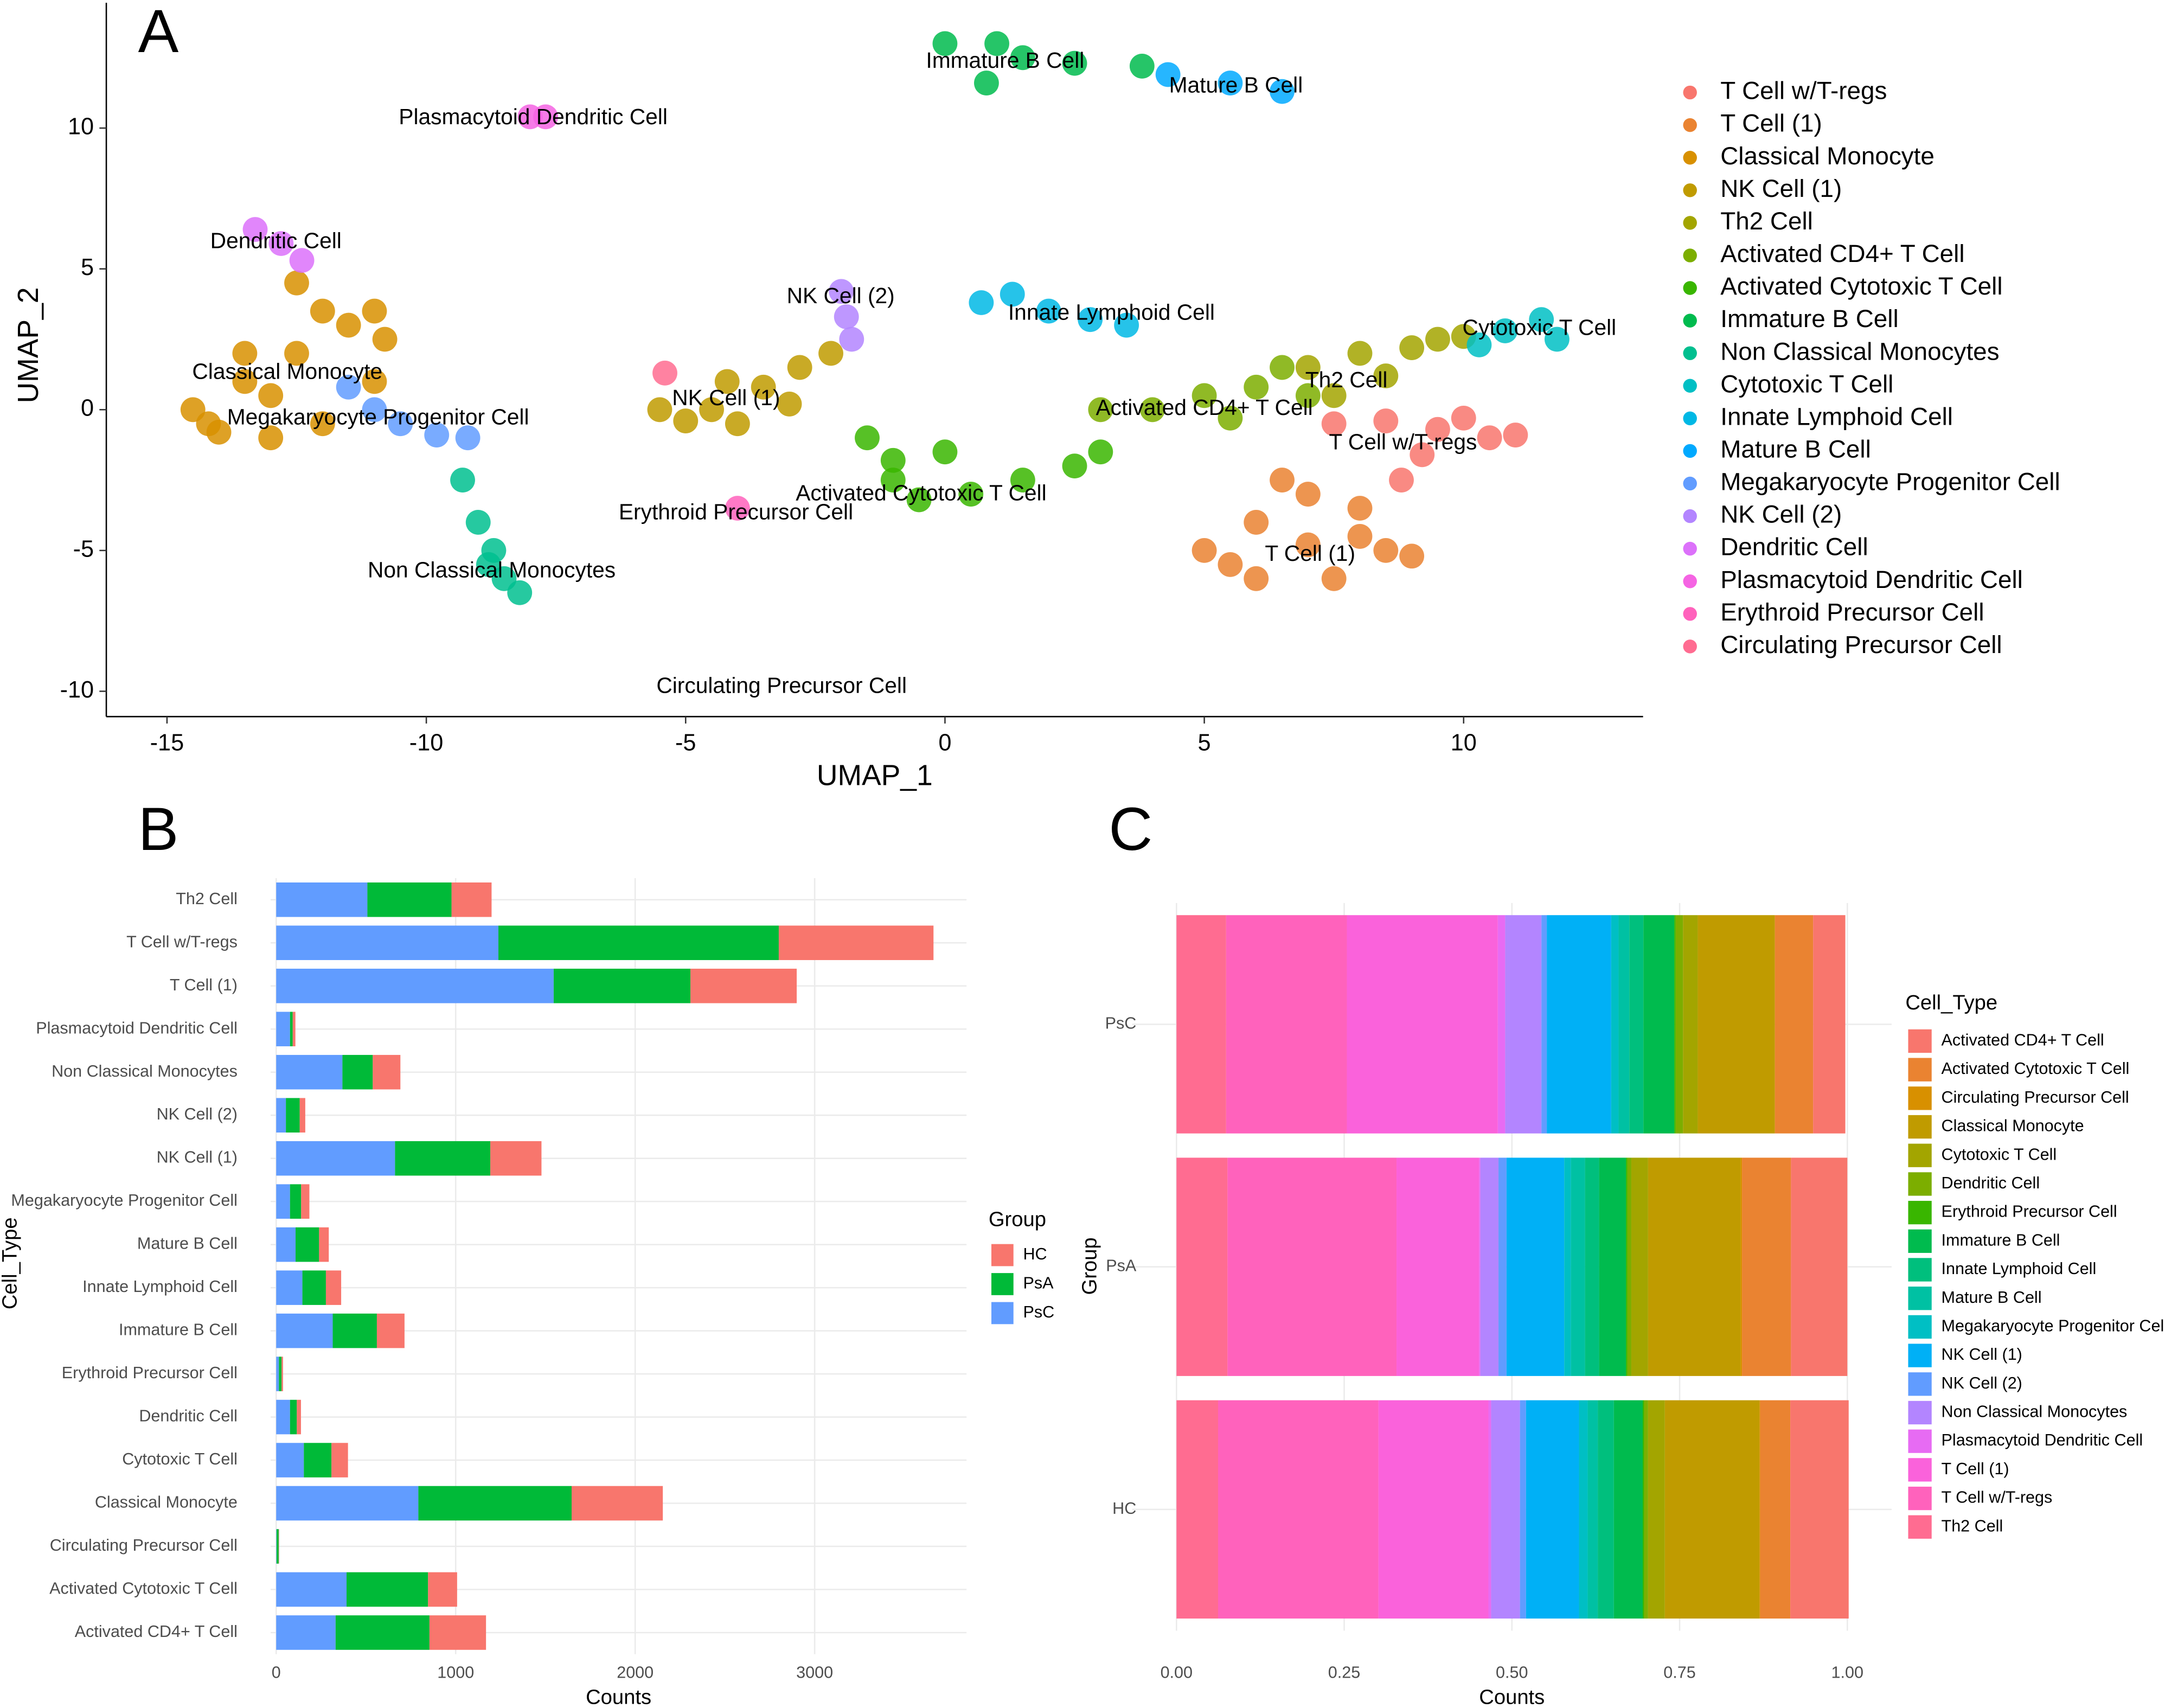  I want to click on x-tick-label: 0, so click(276, 1672).